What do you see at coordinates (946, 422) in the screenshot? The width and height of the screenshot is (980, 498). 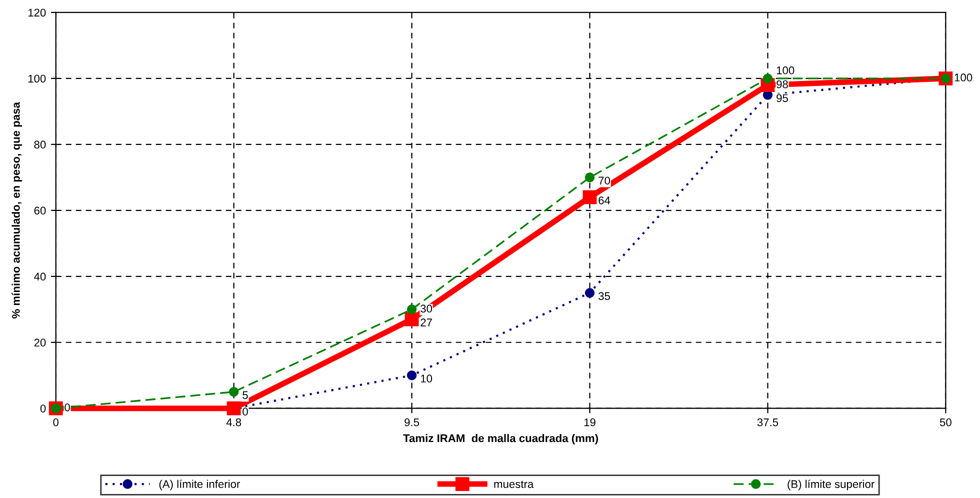 I see `x-tick-label: 50` at bounding box center [946, 422].